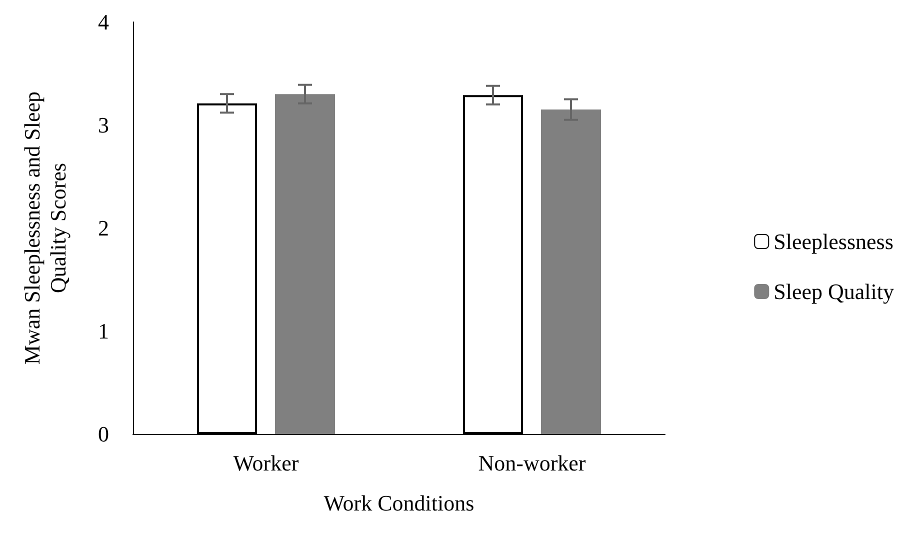  Describe the element at coordinates (45, 228) in the screenshot. I see `y-axis-title: Mwan Sleeplessness and Sleep Quality Scores` at that location.